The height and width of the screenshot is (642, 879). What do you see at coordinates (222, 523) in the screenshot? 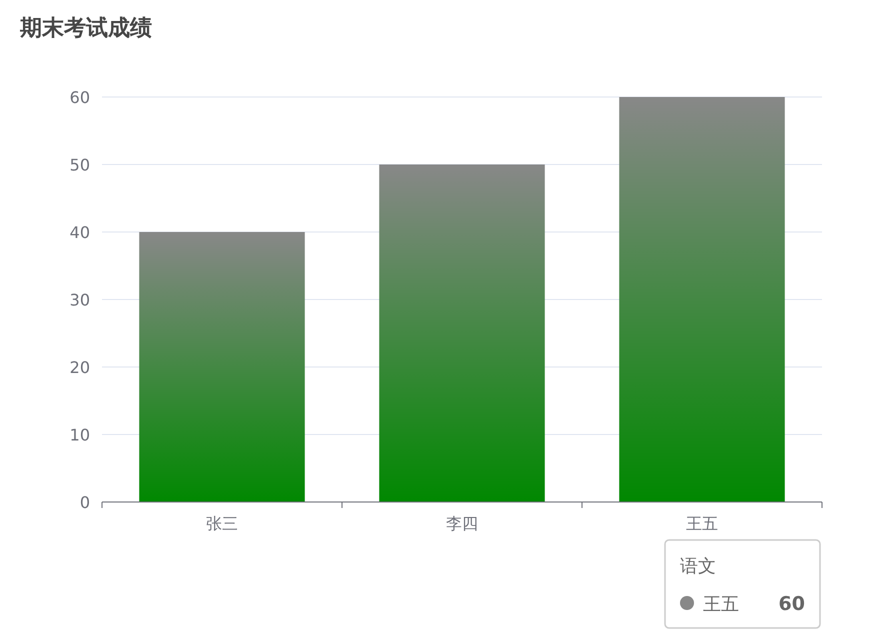
I see `x-tick-label: 张三` at bounding box center [222, 523].